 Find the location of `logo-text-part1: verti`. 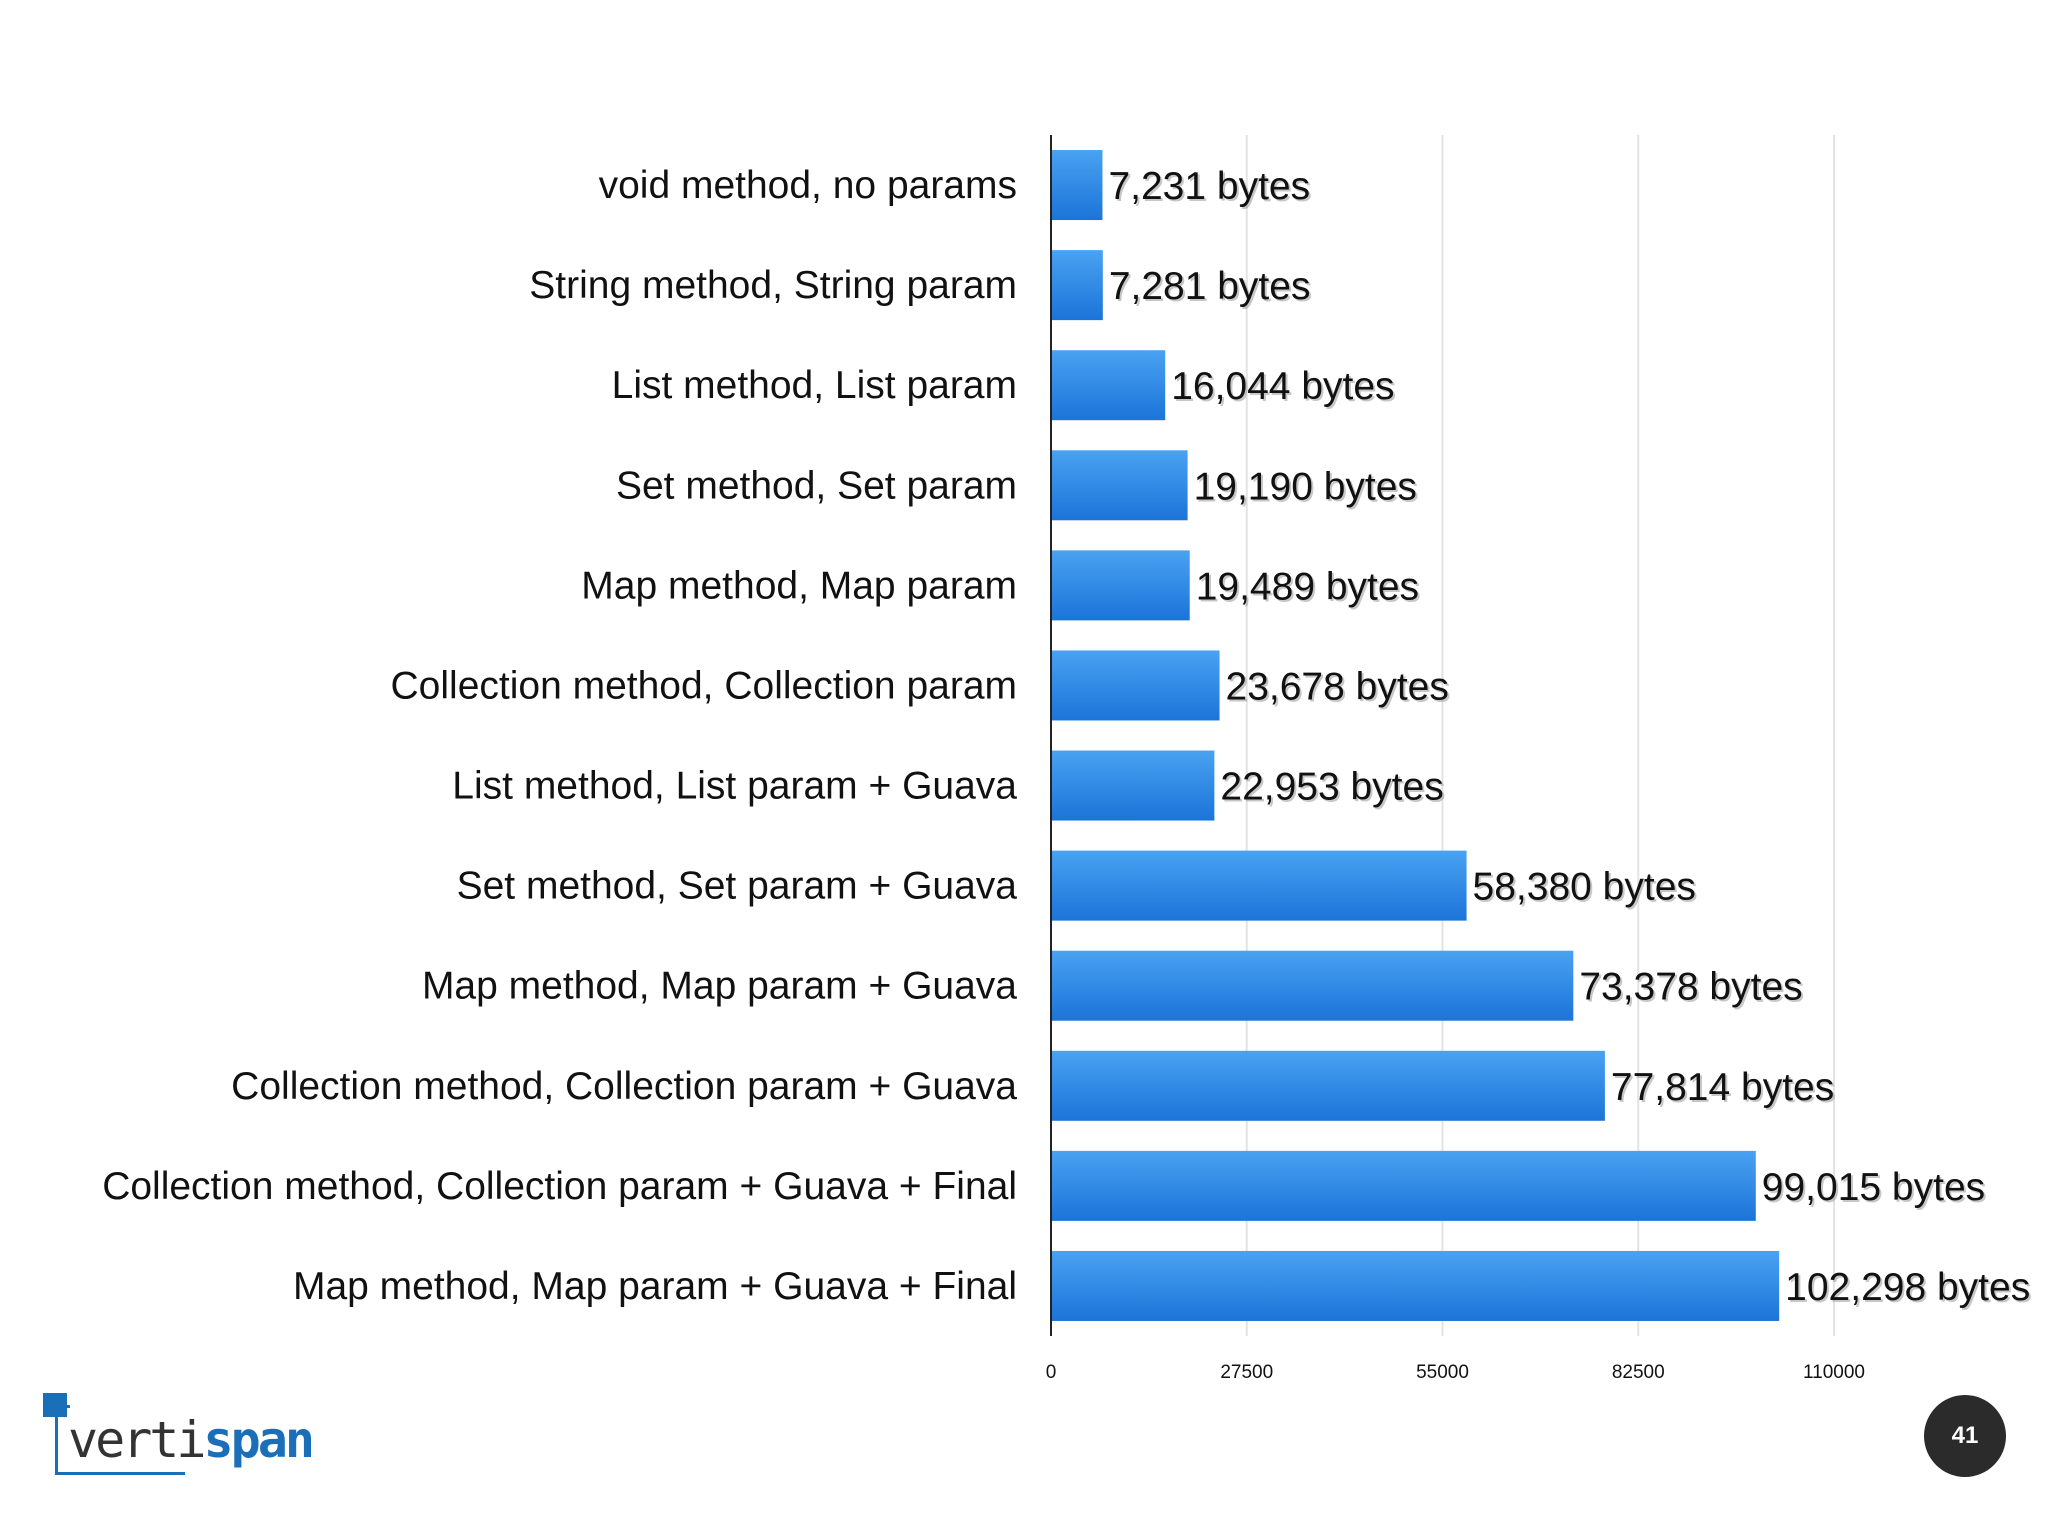

logo-text-part1: verti is located at coordinates (137, 1440).